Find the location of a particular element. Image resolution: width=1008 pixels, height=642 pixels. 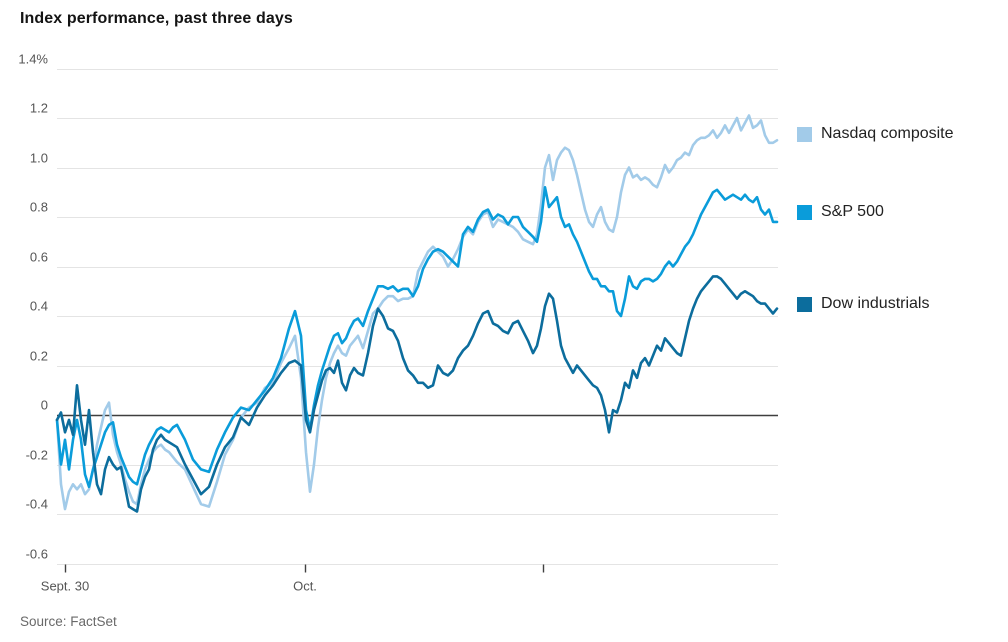

source-note: Source: FactSet is located at coordinates (68, 621).